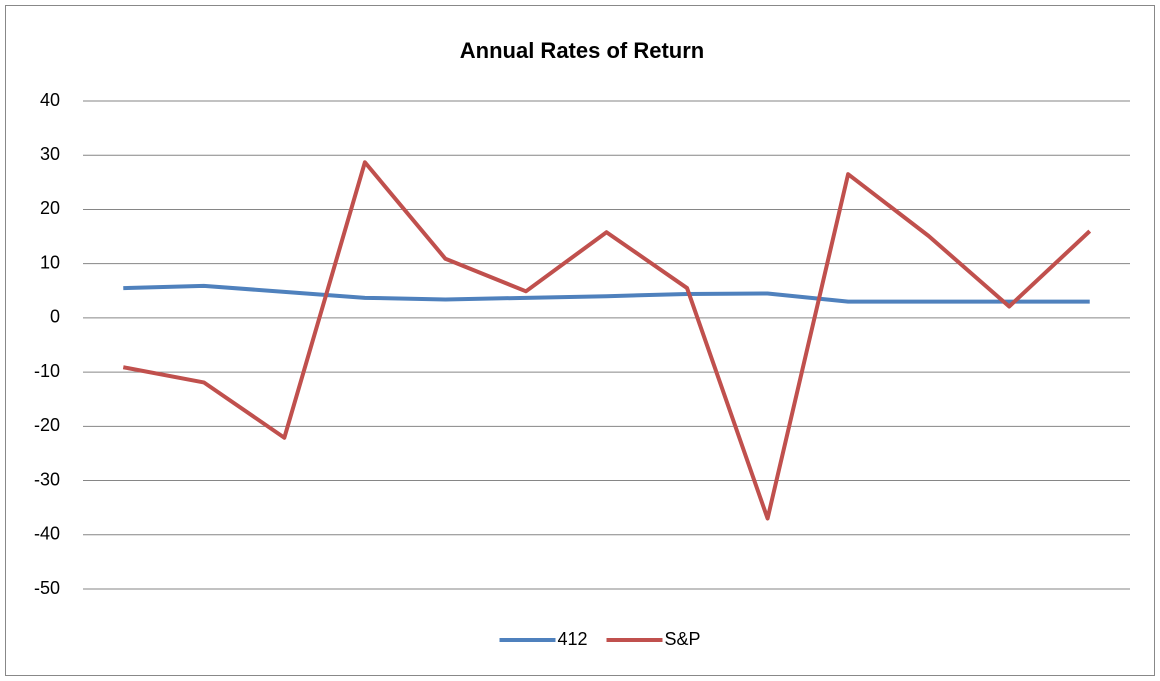  I want to click on chart-title: Annual Rates of Return, so click(582, 50).